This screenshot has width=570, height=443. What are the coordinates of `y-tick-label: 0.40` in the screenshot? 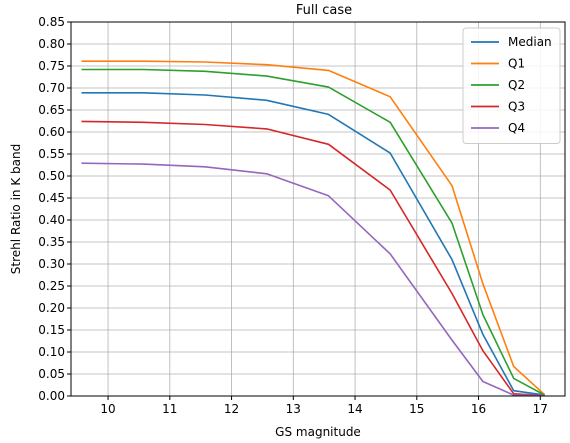 It's located at (51, 220).